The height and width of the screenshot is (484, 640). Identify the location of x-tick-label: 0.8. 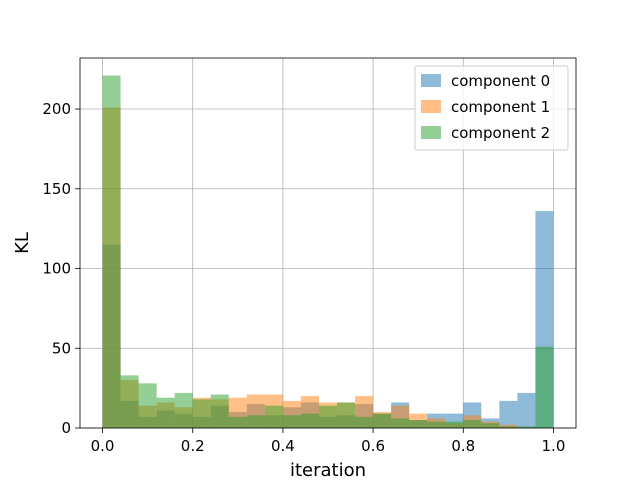
(463, 446).